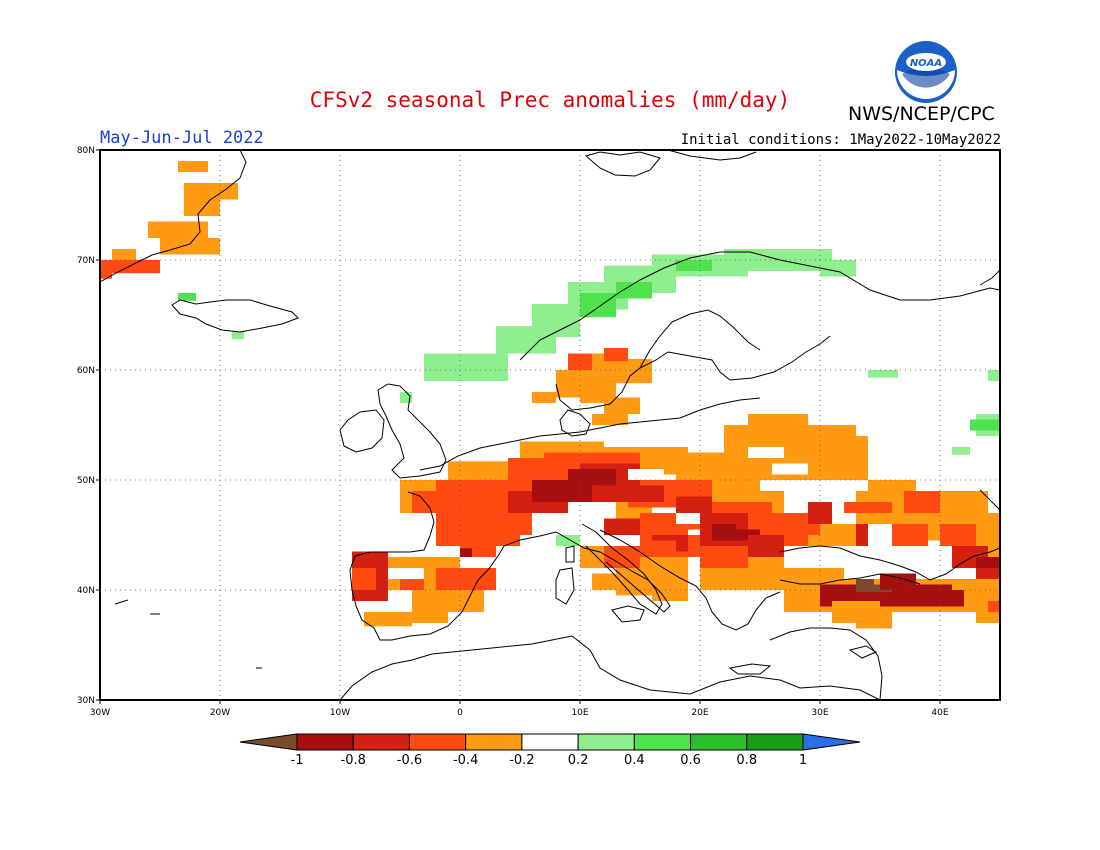  Describe the element at coordinates (634, 760) in the screenshot. I see `colorbar-label: 0.4` at that location.